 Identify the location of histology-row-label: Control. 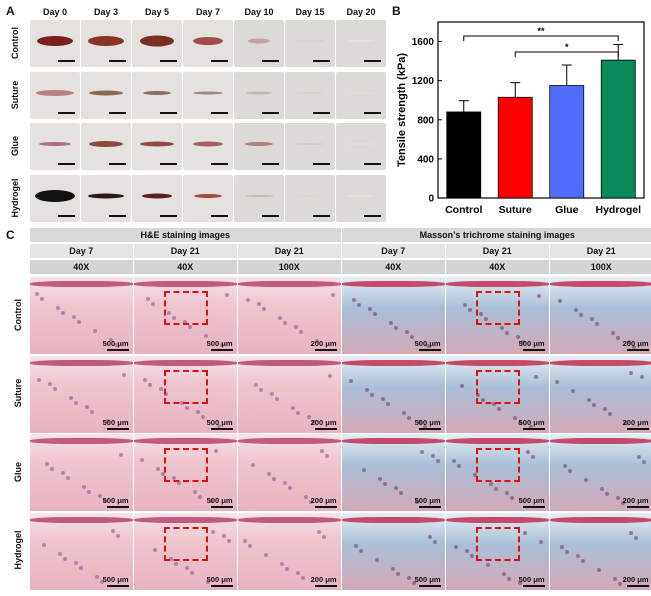
(18, 314).